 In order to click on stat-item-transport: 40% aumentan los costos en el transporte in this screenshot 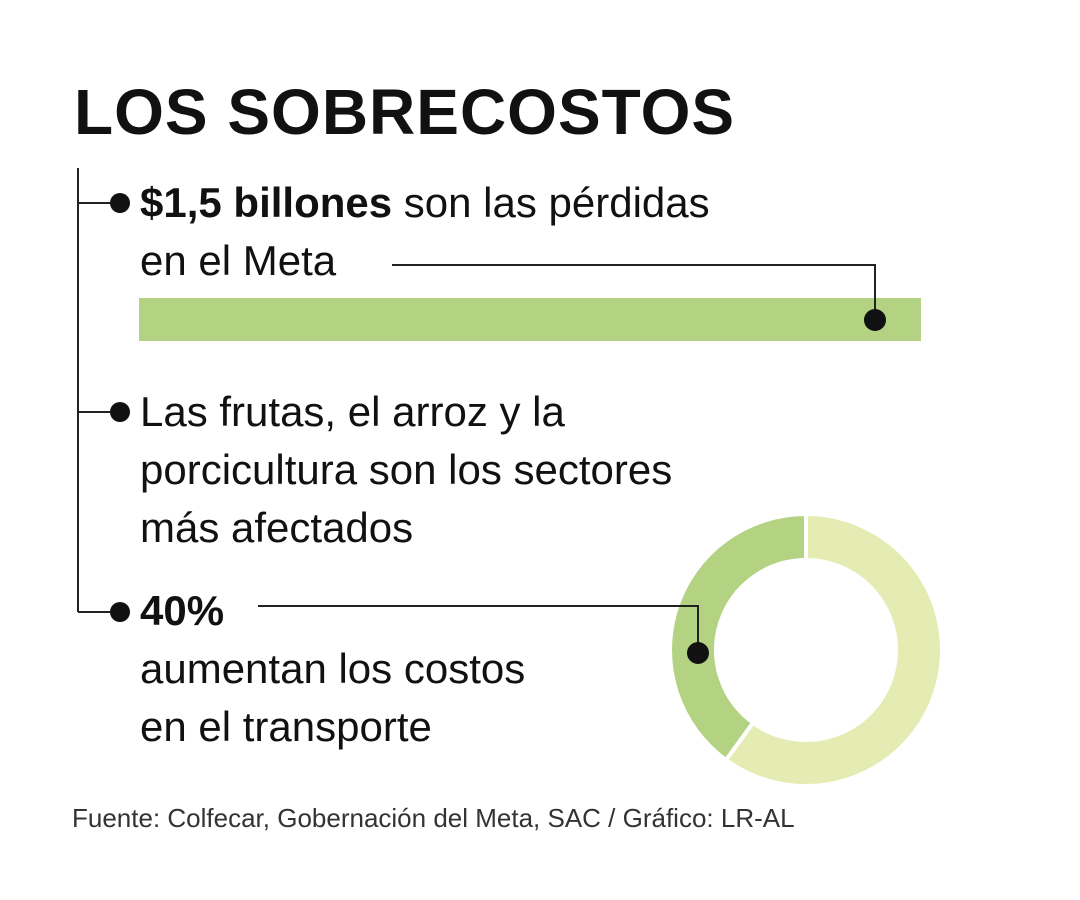, I will do `click(332, 669)`.